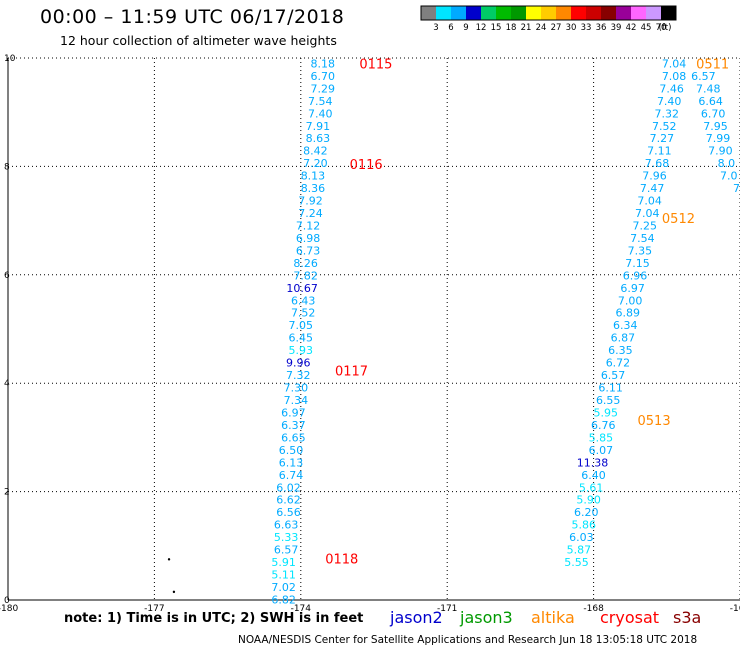 The image size is (740, 650). What do you see at coordinates (669, 101) in the screenshot?
I see `data-point-altika: 7.40` at bounding box center [669, 101].